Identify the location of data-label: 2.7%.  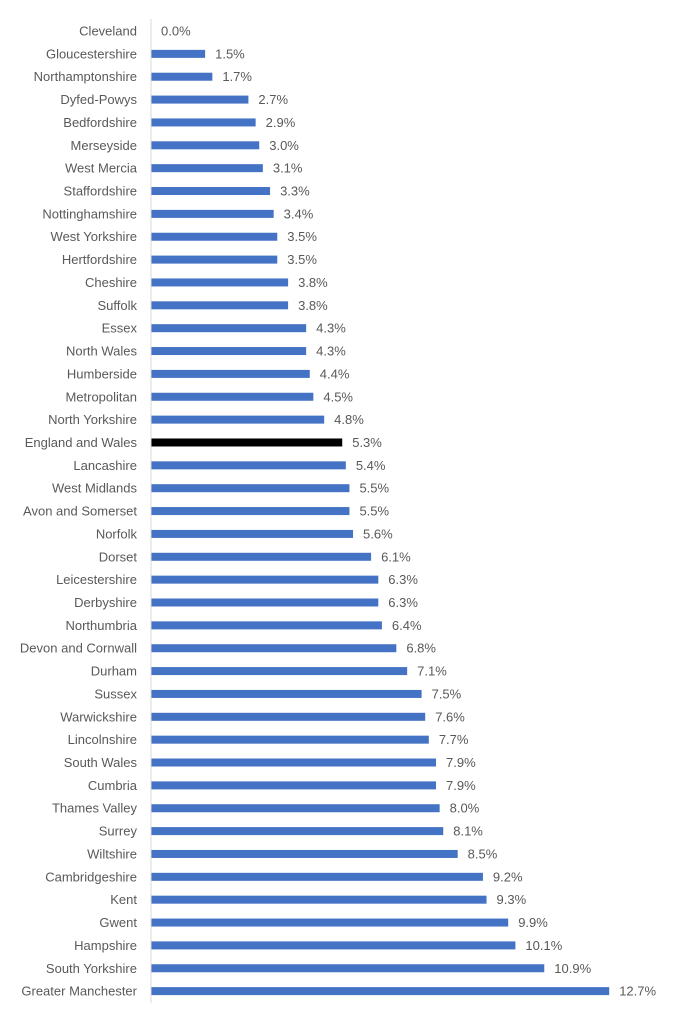
(273, 99).